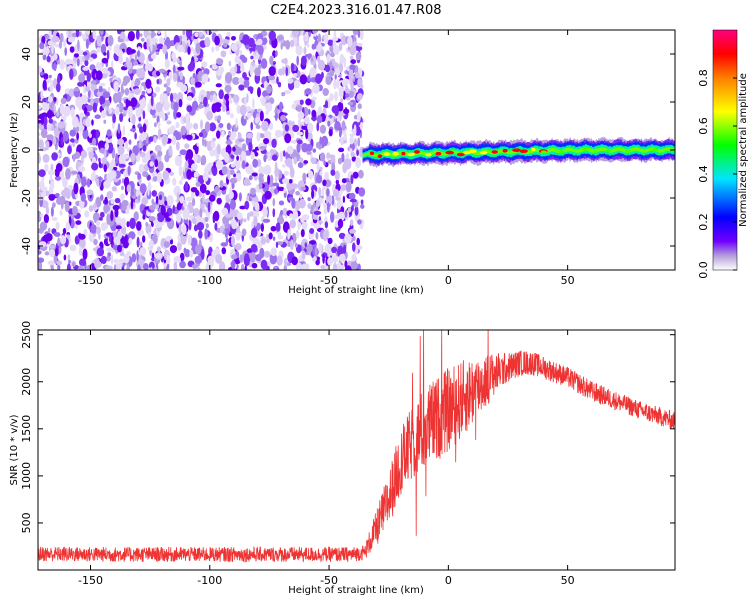  Describe the element at coordinates (90, 580) in the screenshot. I see `snr-xtick-label: -150` at that location.